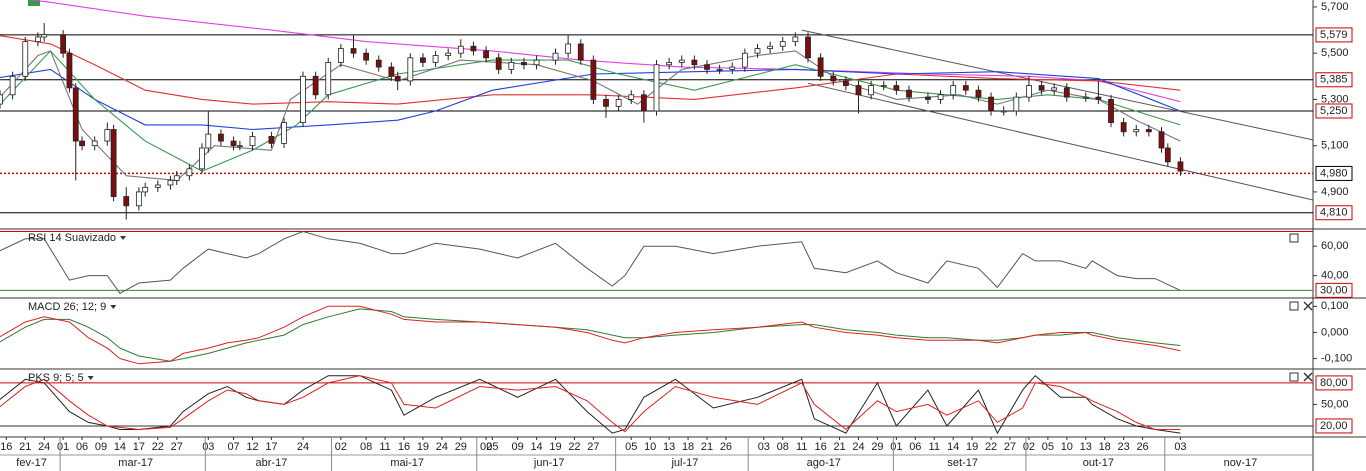 The image size is (1366, 471). What do you see at coordinates (56, 378) in the screenshot?
I see `panel-title: PKS 9; 5; 5` at bounding box center [56, 378].